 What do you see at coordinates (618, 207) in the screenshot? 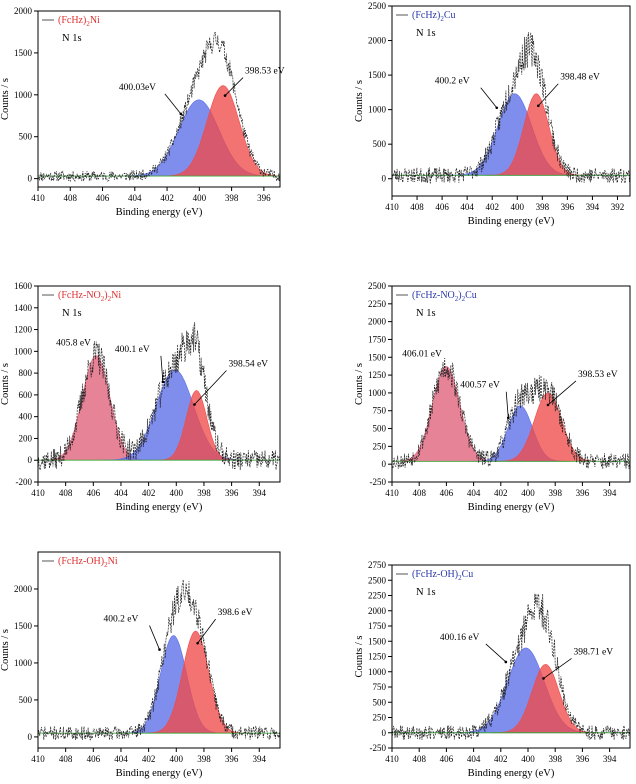
I see `x-tick-label: 392` at bounding box center [618, 207].